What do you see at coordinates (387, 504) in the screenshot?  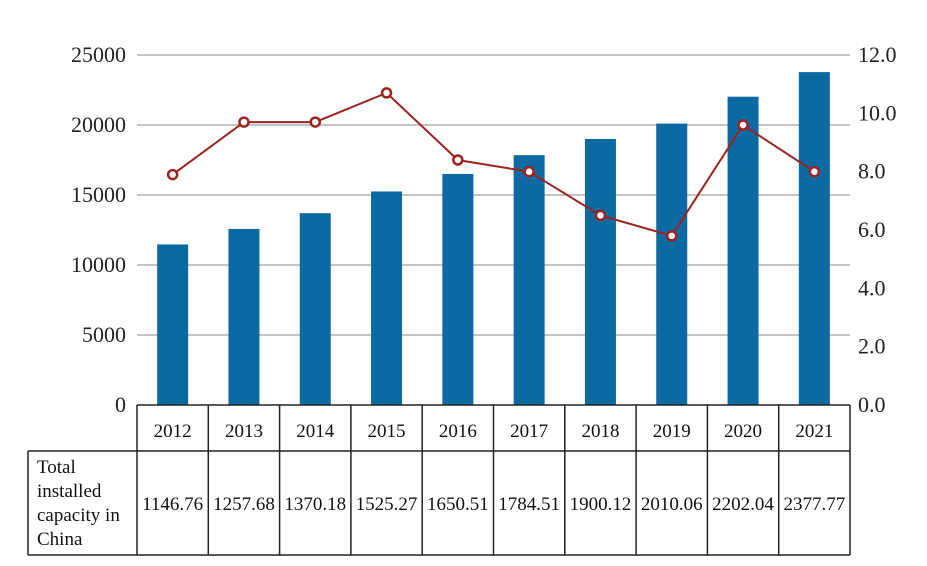 I see `table-value: 1525.27` at bounding box center [387, 504].